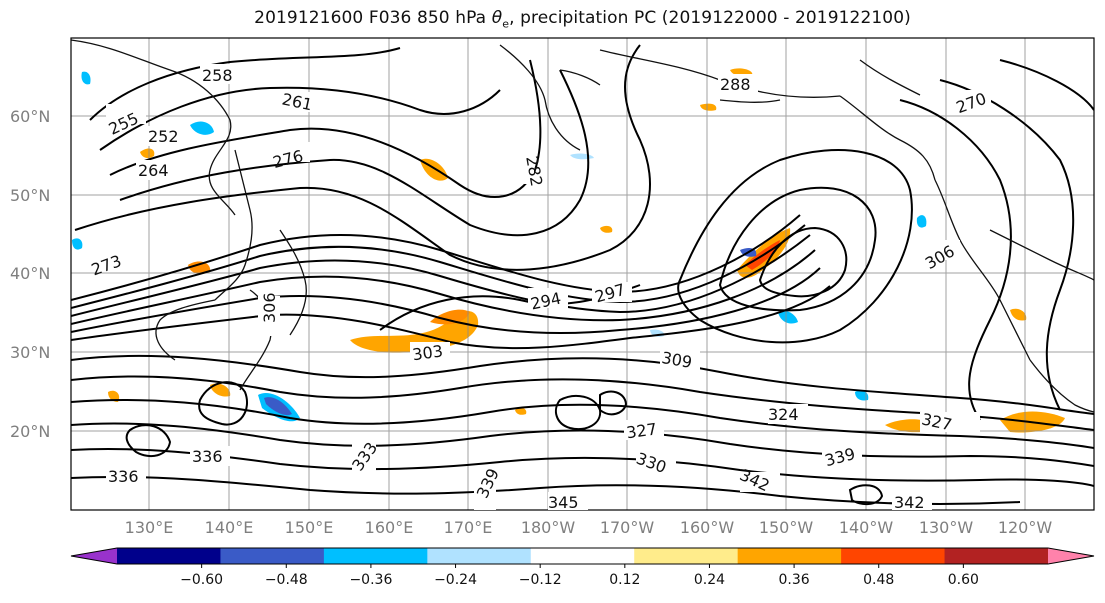 The height and width of the screenshot is (603, 1105). I want to click on colorbar-tick-label: 0.12, so click(624, 580).